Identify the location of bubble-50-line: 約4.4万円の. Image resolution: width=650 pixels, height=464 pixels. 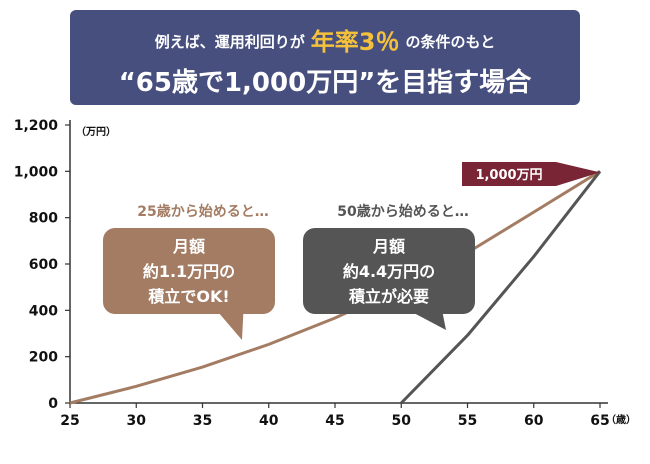
(389, 271).